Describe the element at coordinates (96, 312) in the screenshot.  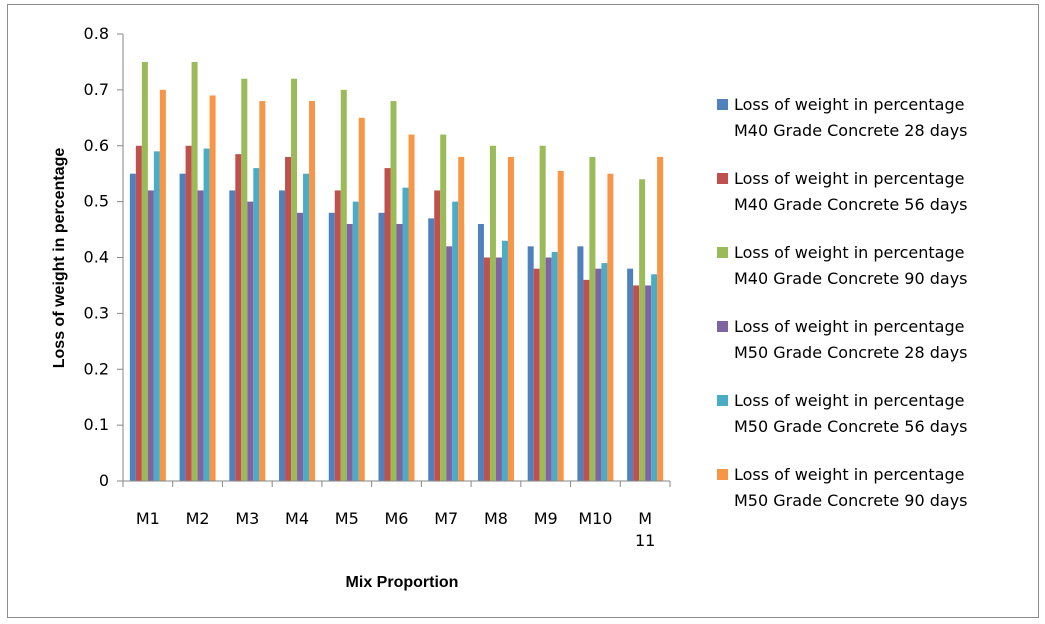
I see `y-tick-label: 0.3` at that location.